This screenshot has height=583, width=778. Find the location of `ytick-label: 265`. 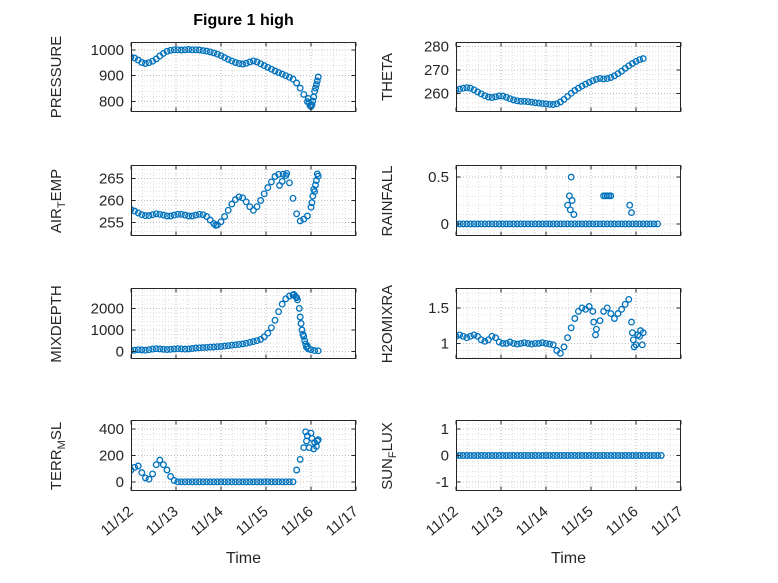

ytick-label: 265 is located at coordinates (111, 178).